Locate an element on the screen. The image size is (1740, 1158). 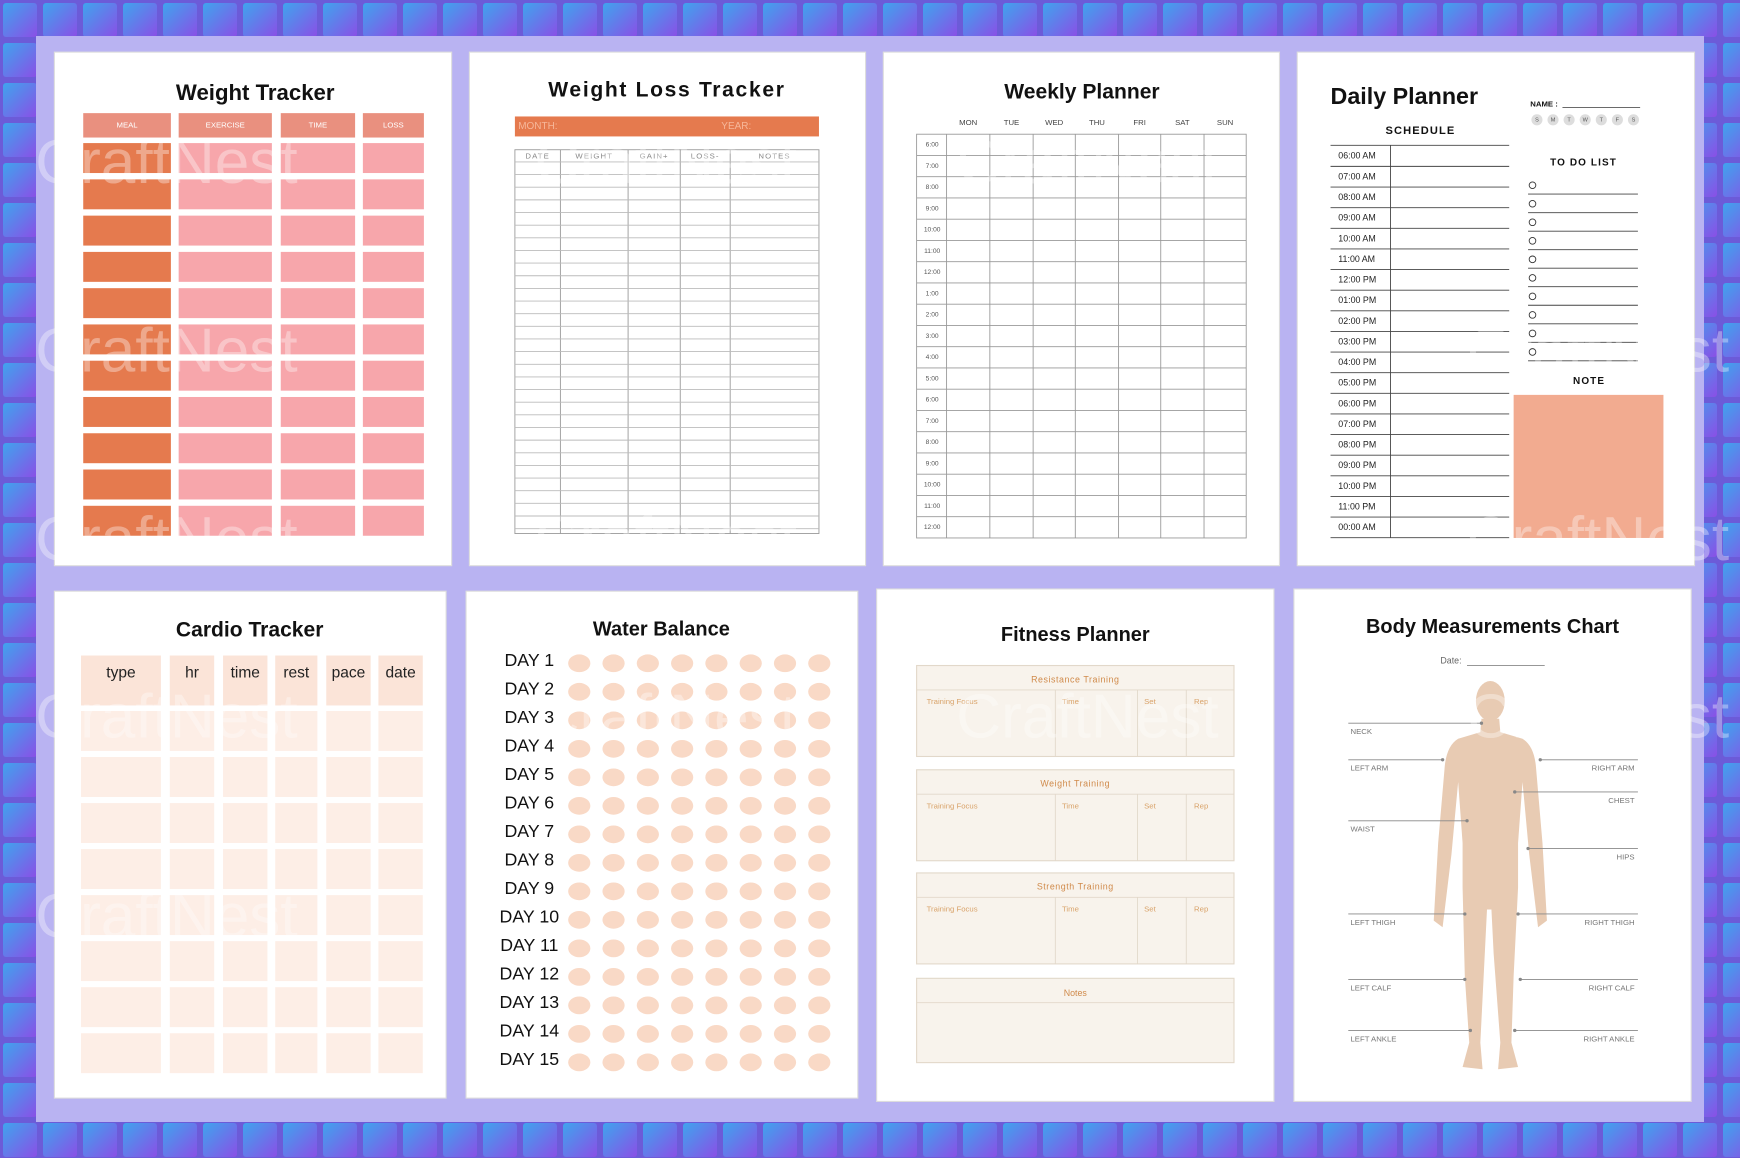
section-title: NOTE is located at coordinates (1589, 381).